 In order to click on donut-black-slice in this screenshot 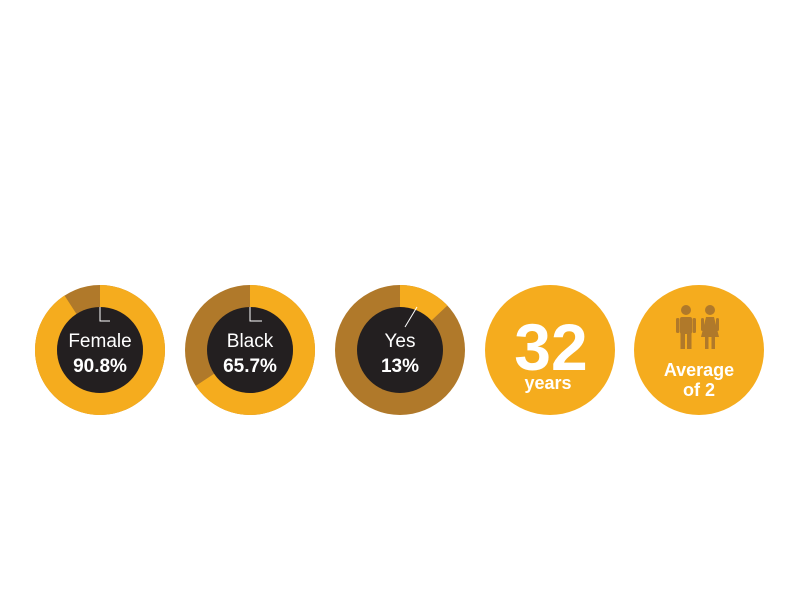, I will do `click(255, 350)`.